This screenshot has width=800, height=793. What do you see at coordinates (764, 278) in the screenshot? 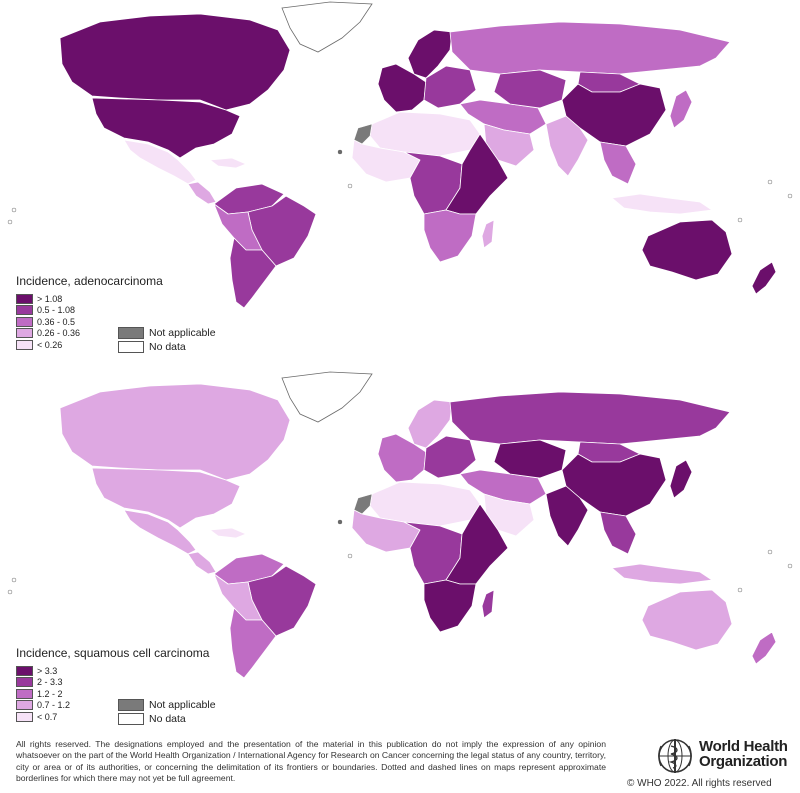
I see `region-new-zealand` at bounding box center [764, 278].